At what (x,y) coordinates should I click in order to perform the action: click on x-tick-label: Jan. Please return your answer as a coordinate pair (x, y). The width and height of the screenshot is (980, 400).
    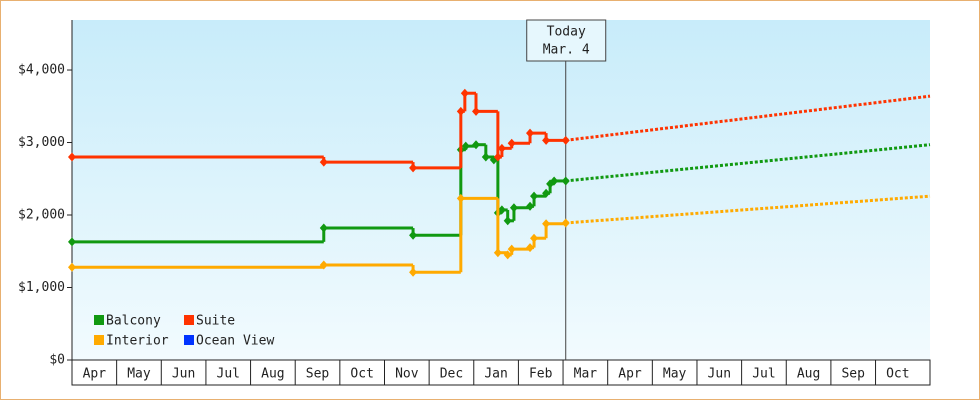
    Looking at the image, I should click on (495, 374).